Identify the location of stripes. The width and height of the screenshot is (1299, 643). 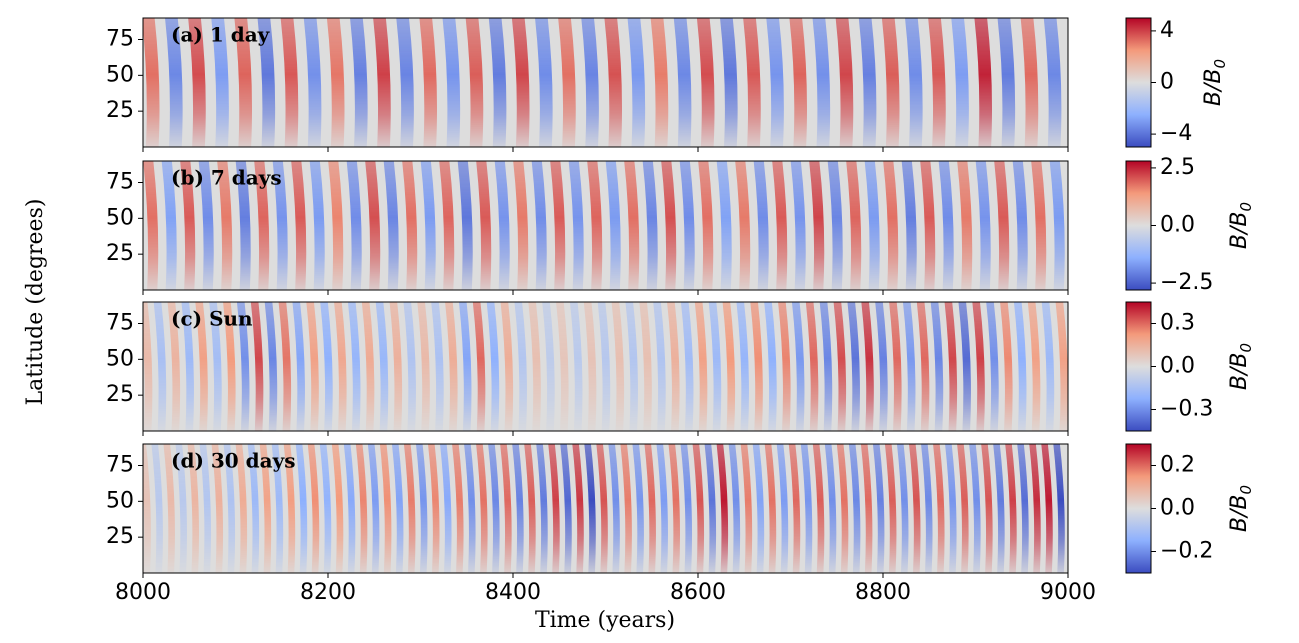
(604, 225).